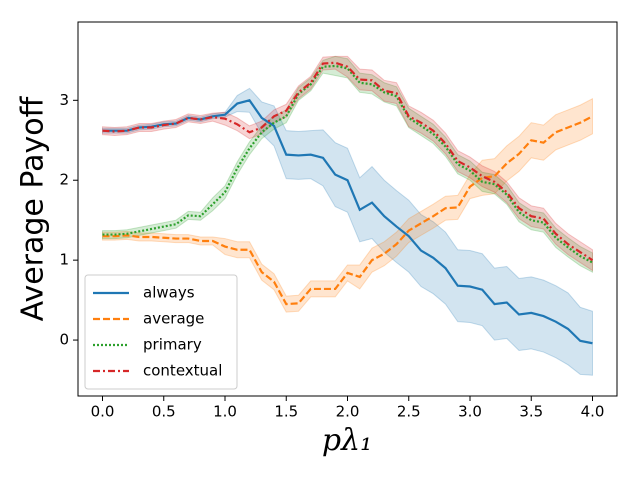 The height and width of the screenshot is (480, 640). Describe the element at coordinates (470, 412) in the screenshot. I see `x-tick-label: 3.0` at that location.